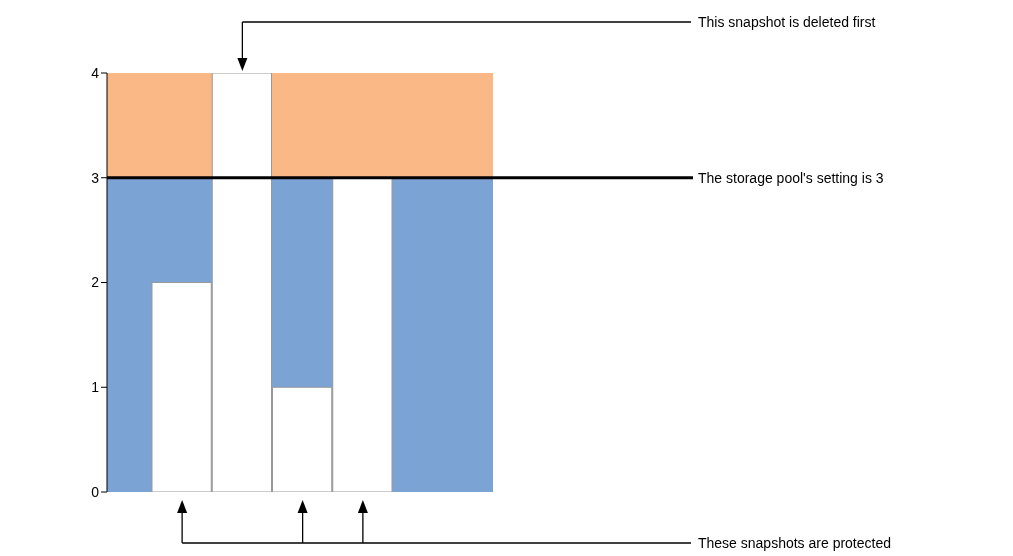 The width and height of the screenshot is (1013, 556). Describe the element at coordinates (791, 177) in the screenshot. I see `ref-line-label: The storage pool's setting is 3` at that location.